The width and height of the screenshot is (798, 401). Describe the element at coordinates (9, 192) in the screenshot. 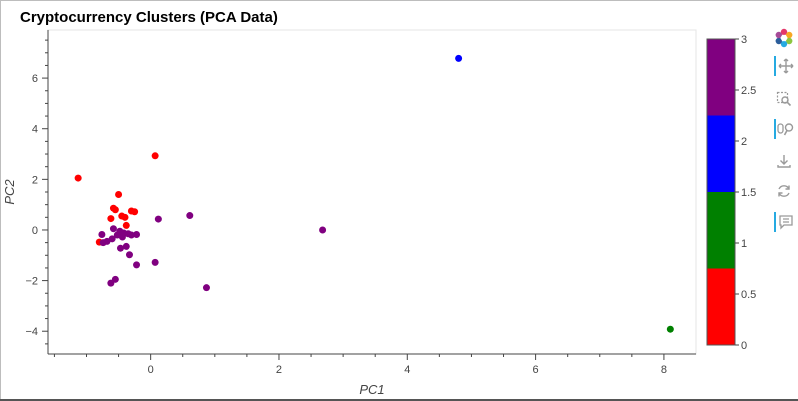

I see `y-axis-label: PC2` at that location.